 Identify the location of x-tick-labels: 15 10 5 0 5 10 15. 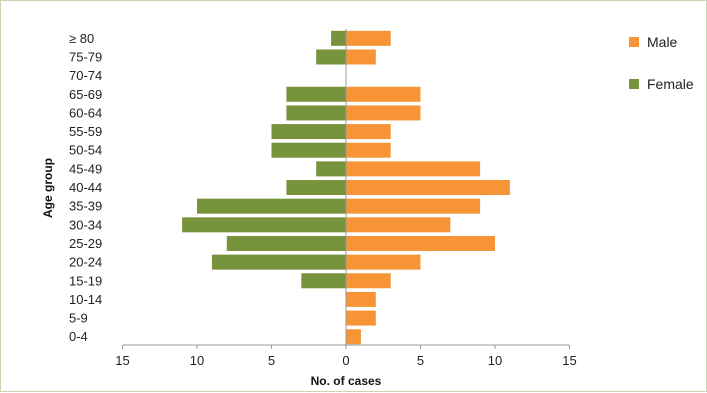
(346, 356).